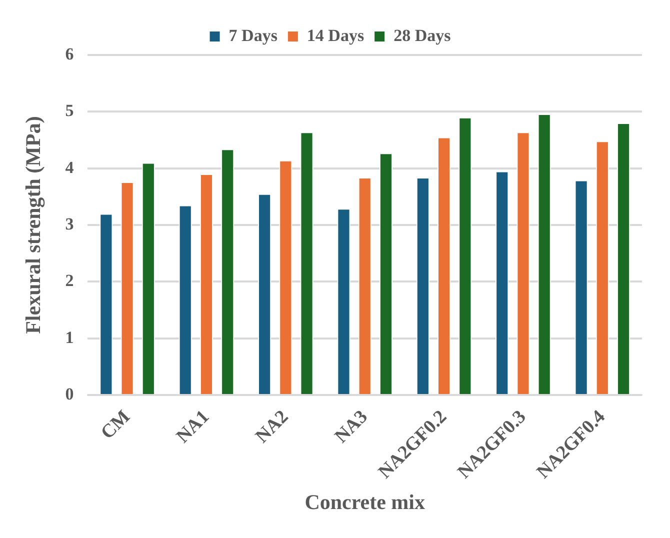  Describe the element at coordinates (69, 394) in the screenshot. I see `y-tick-label: 0` at that location.